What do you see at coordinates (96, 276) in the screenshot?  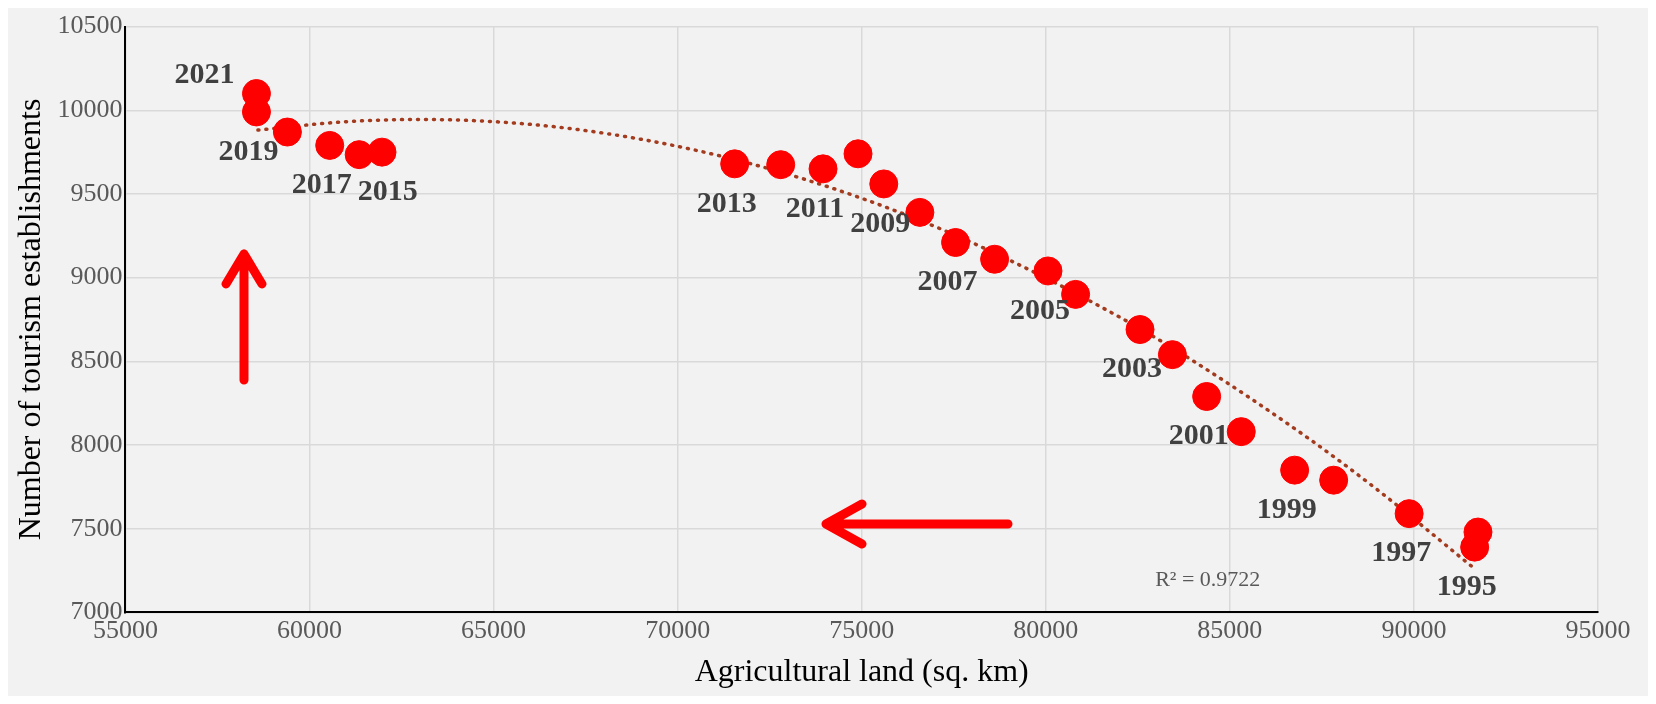 I see `y-tick-label: 9000` at bounding box center [96, 276].